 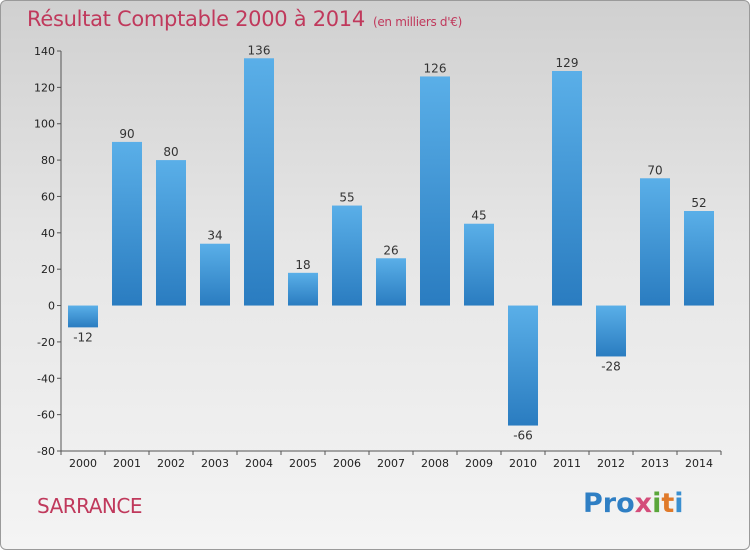 I want to click on bar-2013, so click(x=655, y=242).